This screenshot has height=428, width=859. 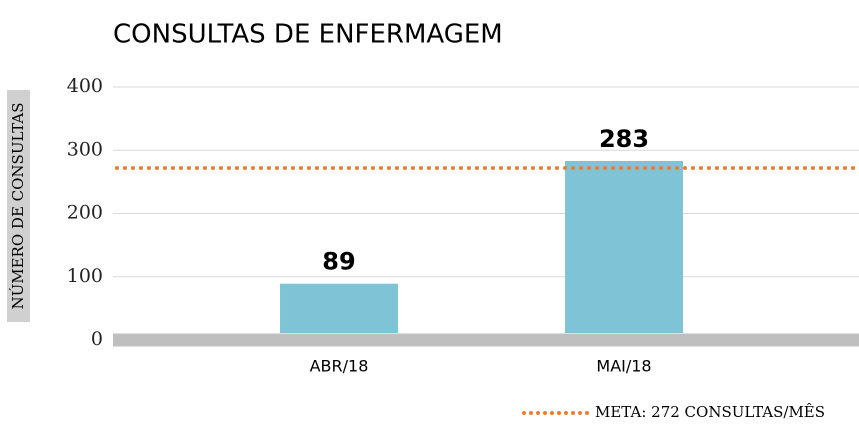 I want to click on y-tick-label: 200, so click(x=85, y=213).